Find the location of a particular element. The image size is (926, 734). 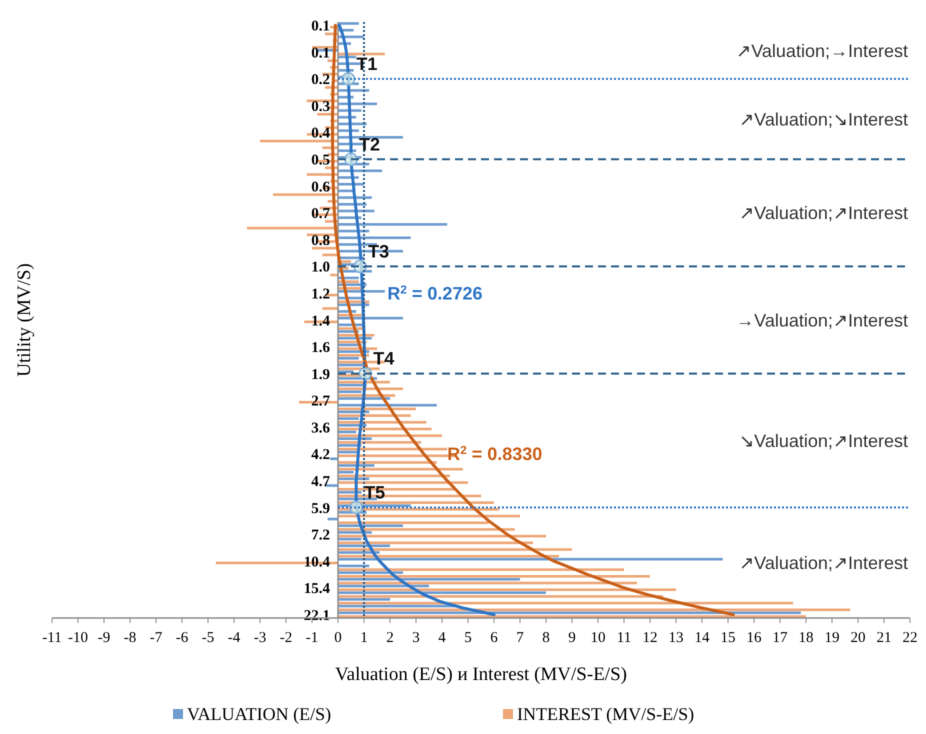

x-tick-label: -3 is located at coordinates (260, 638).